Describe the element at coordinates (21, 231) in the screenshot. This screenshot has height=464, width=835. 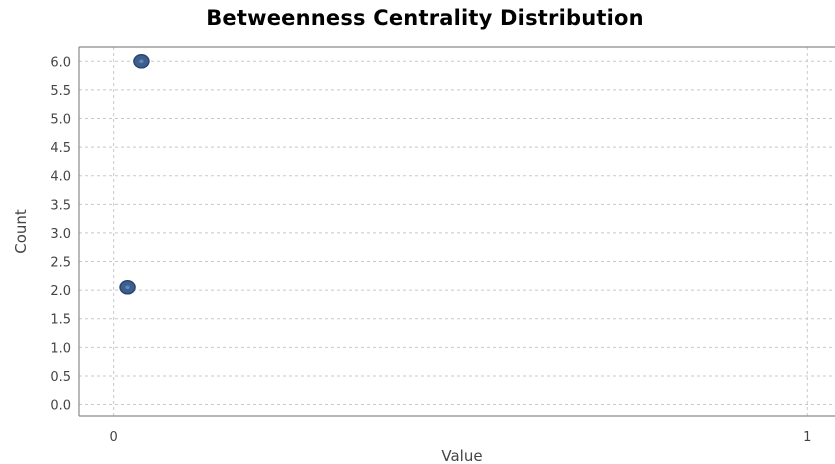
I see `y-axis-label: Count` at that location.